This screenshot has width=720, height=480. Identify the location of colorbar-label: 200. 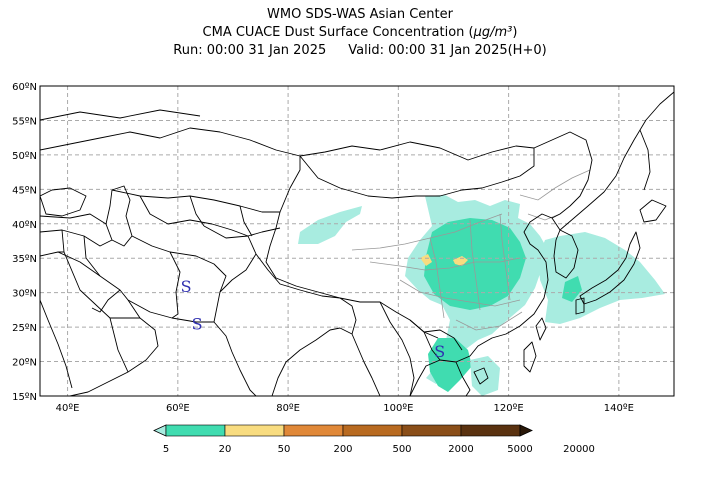
(342, 449).